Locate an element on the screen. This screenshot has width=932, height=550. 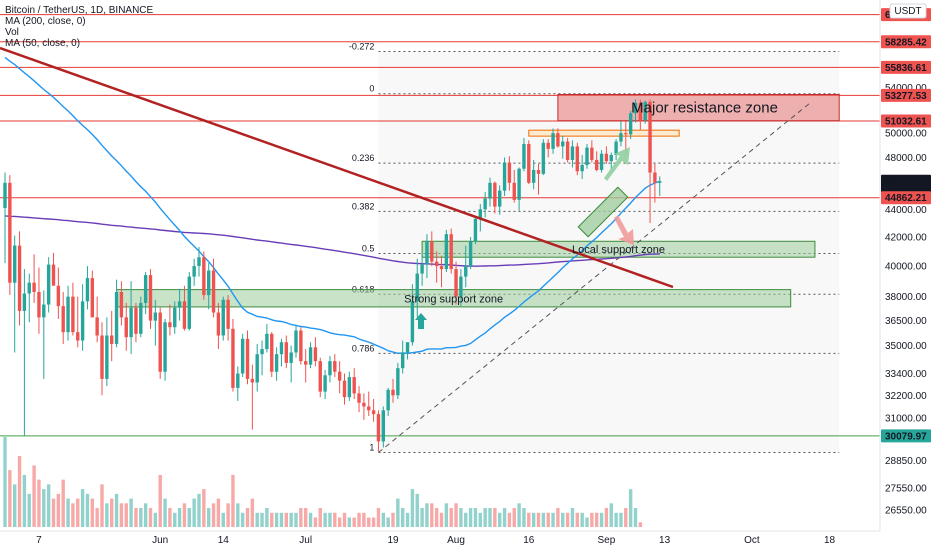
currency-badge is located at coordinates (908, 11).